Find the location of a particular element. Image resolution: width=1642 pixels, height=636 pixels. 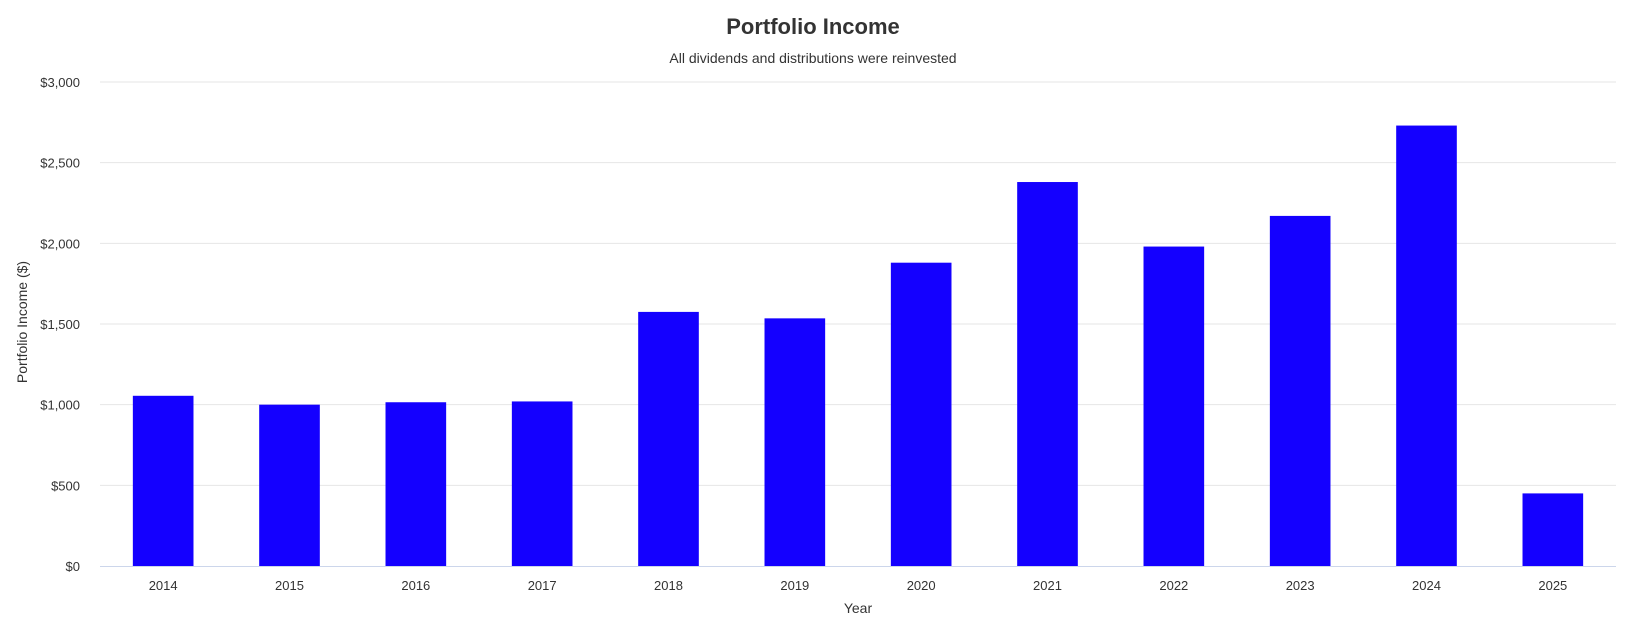

bar-2014 is located at coordinates (163, 480).